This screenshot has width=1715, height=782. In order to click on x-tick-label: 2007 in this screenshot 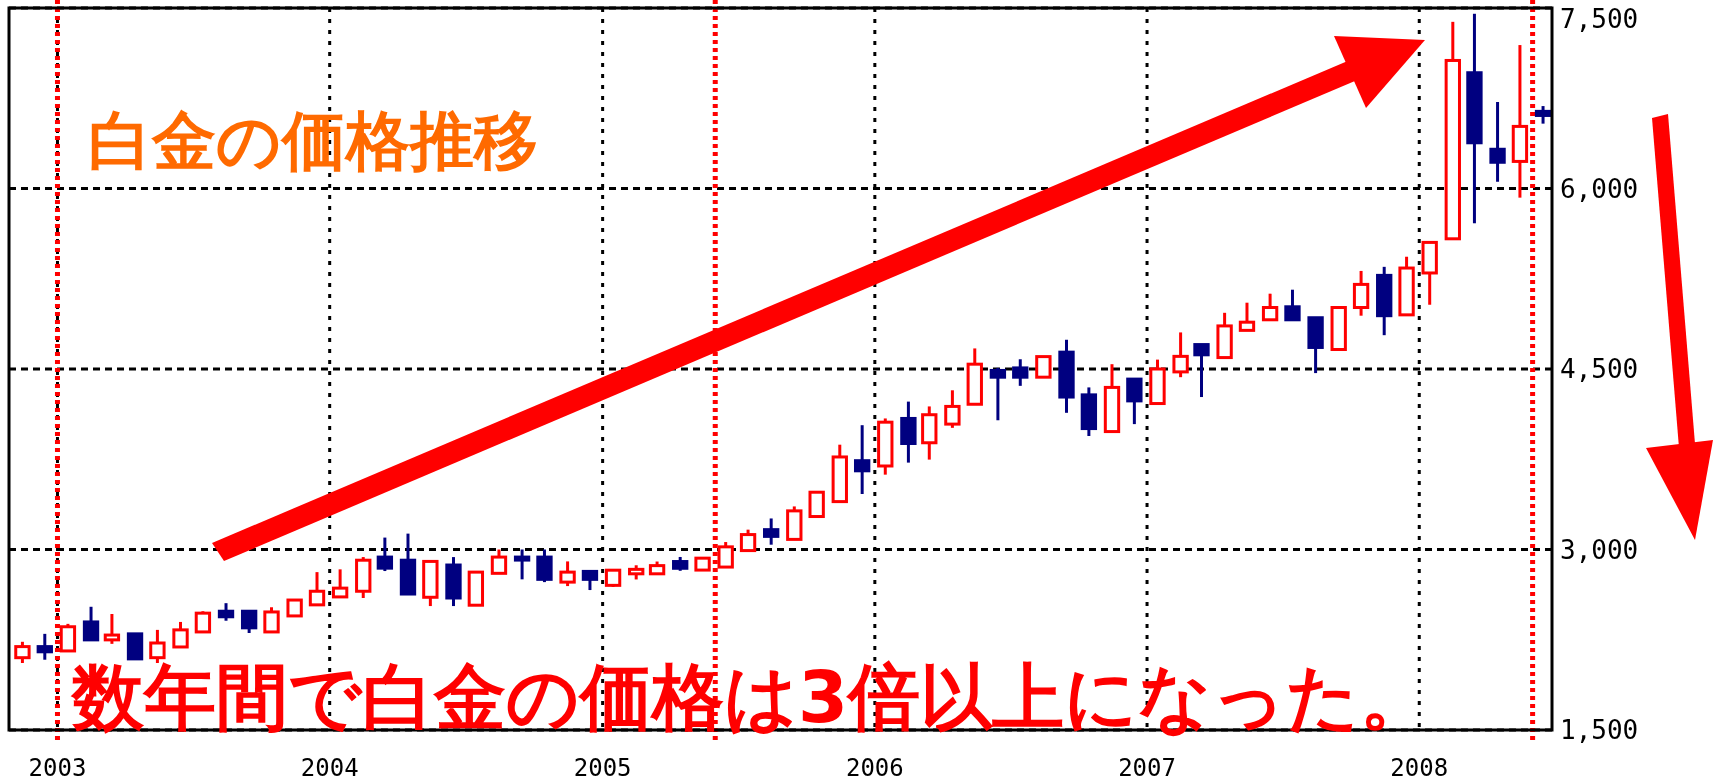, I will do `click(1147, 768)`.